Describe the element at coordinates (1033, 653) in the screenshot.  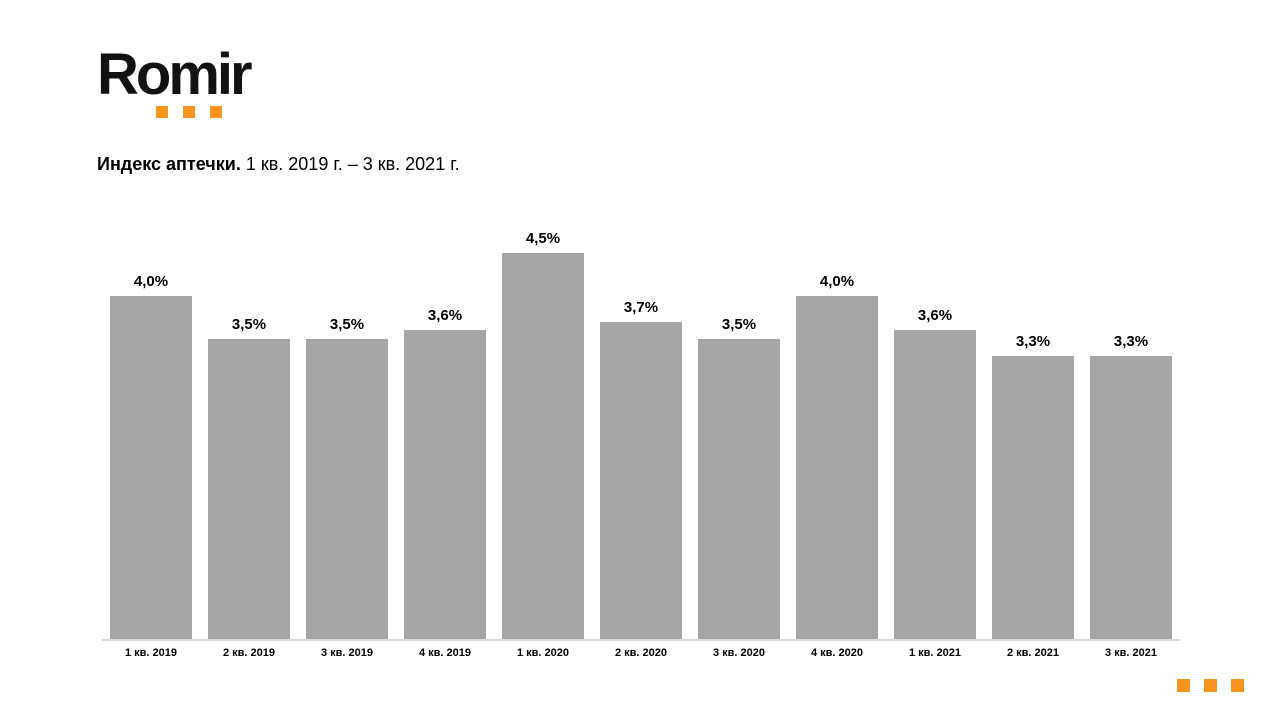
I see `x-axis-label: 2 кв. 2021` at that location.